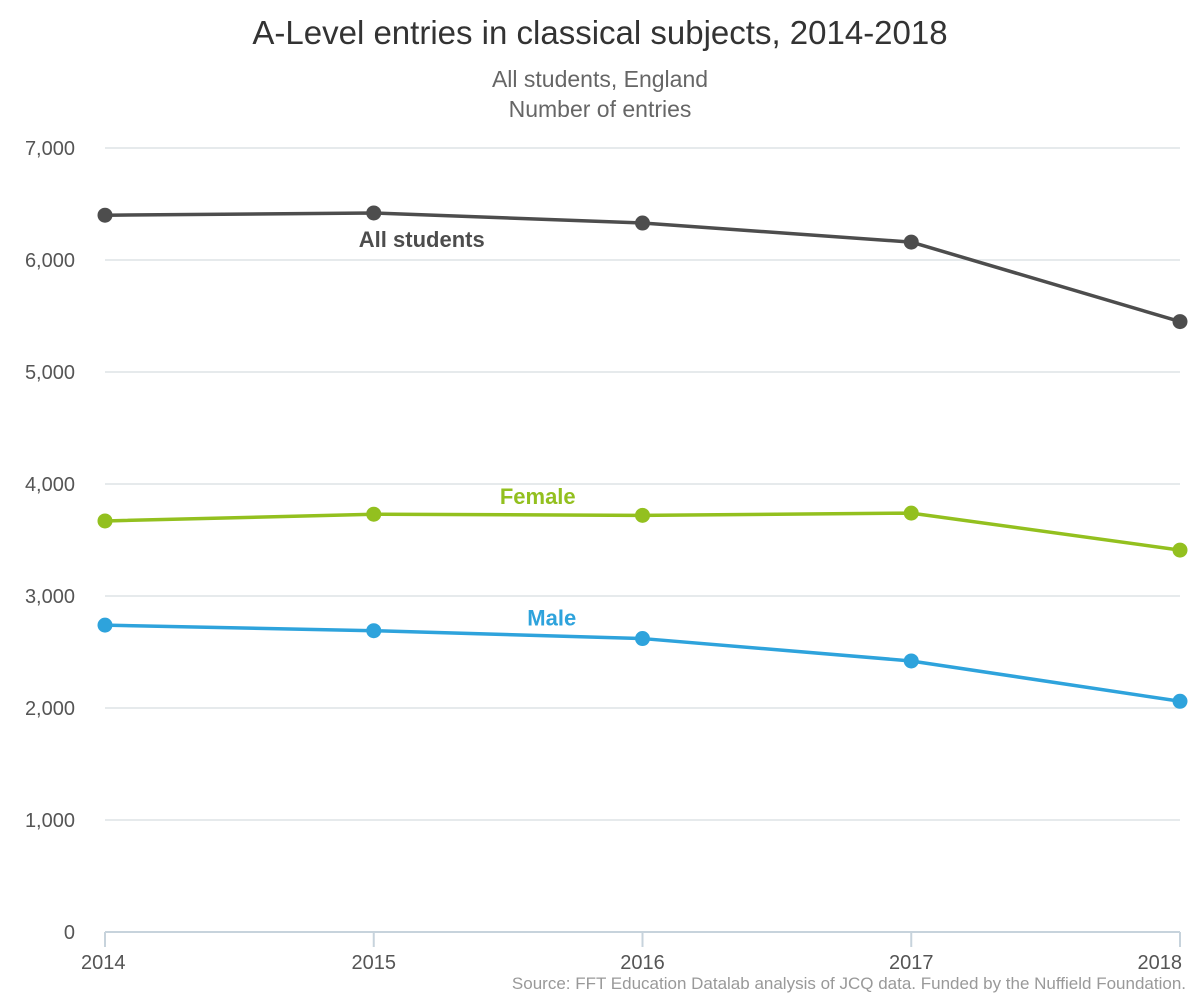 This screenshot has width=1200, height=1000. Describe the element at coordinates (50, 821) in the screenshot. I see `y-tick-label: 1,000` at that location.